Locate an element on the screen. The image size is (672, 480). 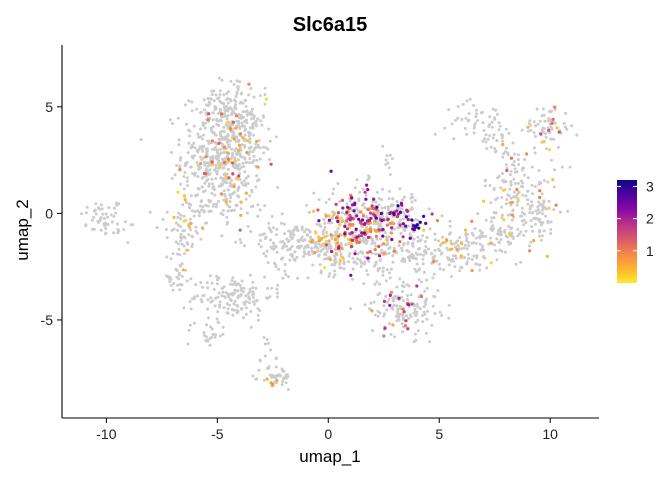
colorbar-gradient is located at coordinates (627, 231).